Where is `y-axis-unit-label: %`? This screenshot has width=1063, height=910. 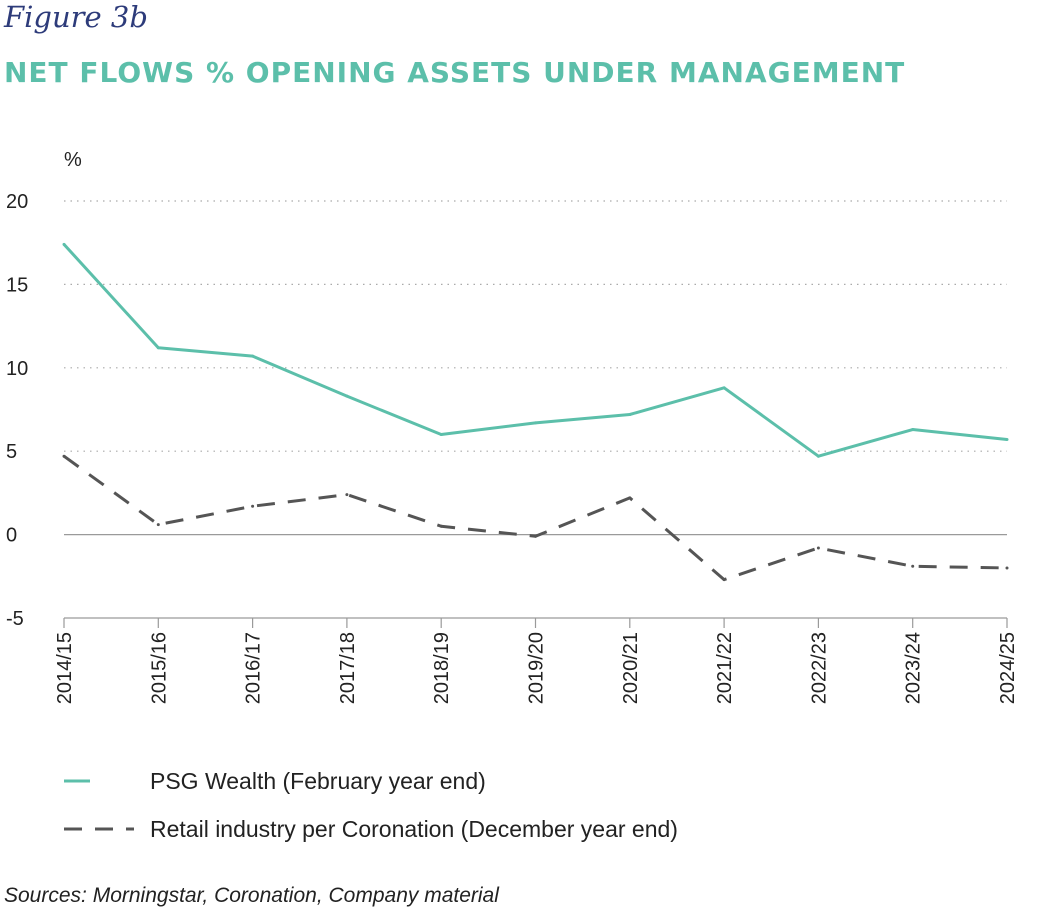
y-axis-unit-label: % is located at coordinates (73, 160).